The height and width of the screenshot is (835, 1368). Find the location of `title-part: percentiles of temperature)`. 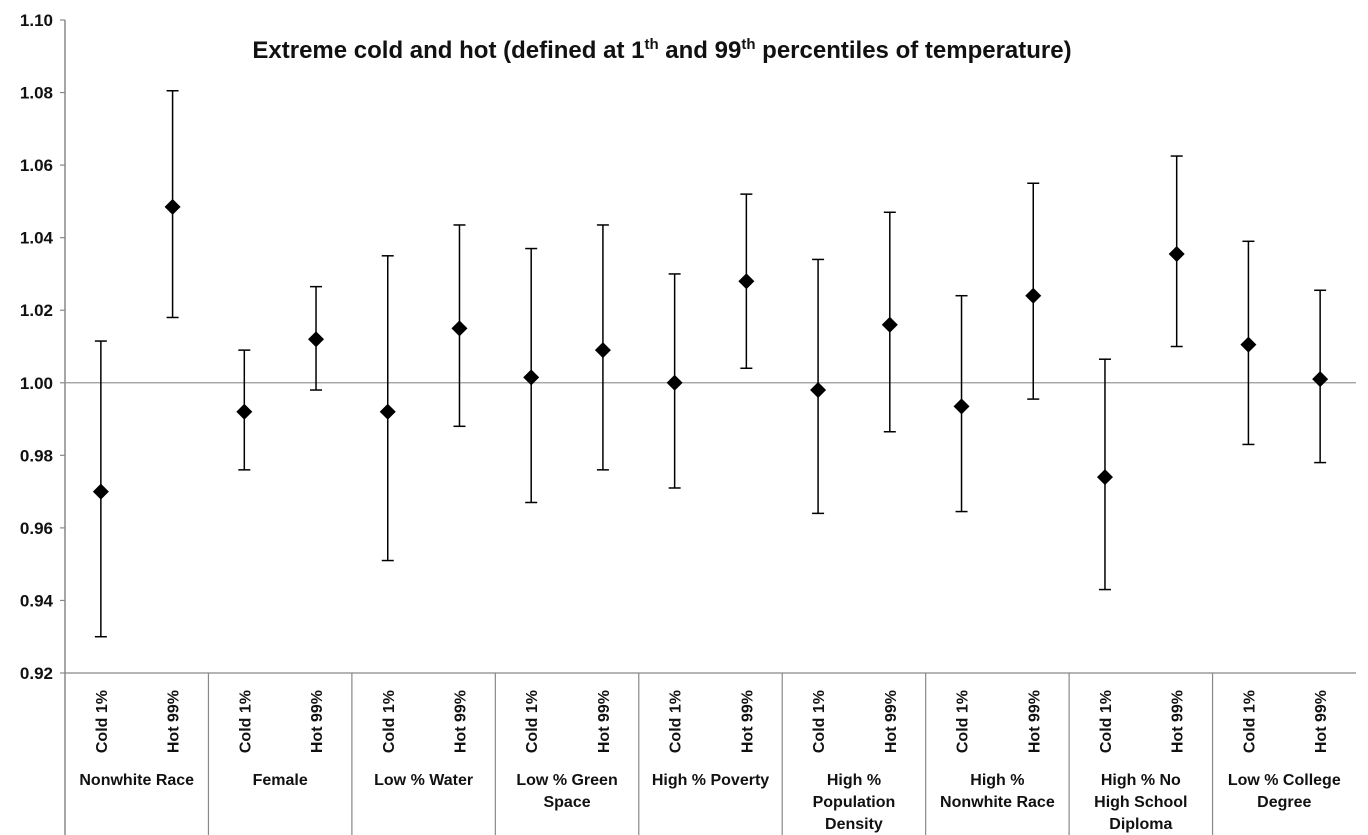

title-part: percentiles of temperature) is located at coordinates (914, 50).